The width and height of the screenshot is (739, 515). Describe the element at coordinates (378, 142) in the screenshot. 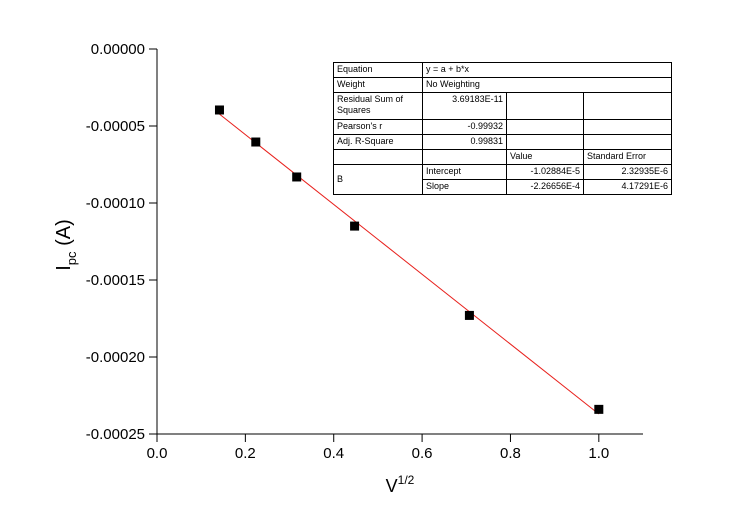

I see `cell: Adj. R-Square` at that location.